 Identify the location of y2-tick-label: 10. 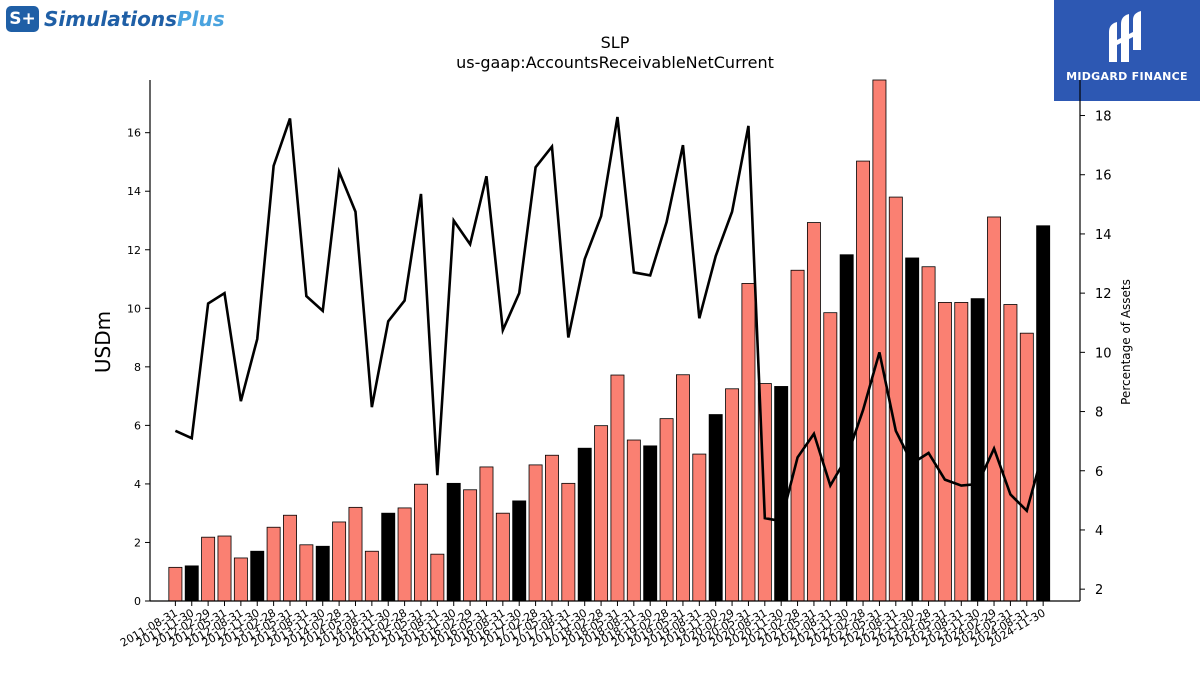
(1103, 353).